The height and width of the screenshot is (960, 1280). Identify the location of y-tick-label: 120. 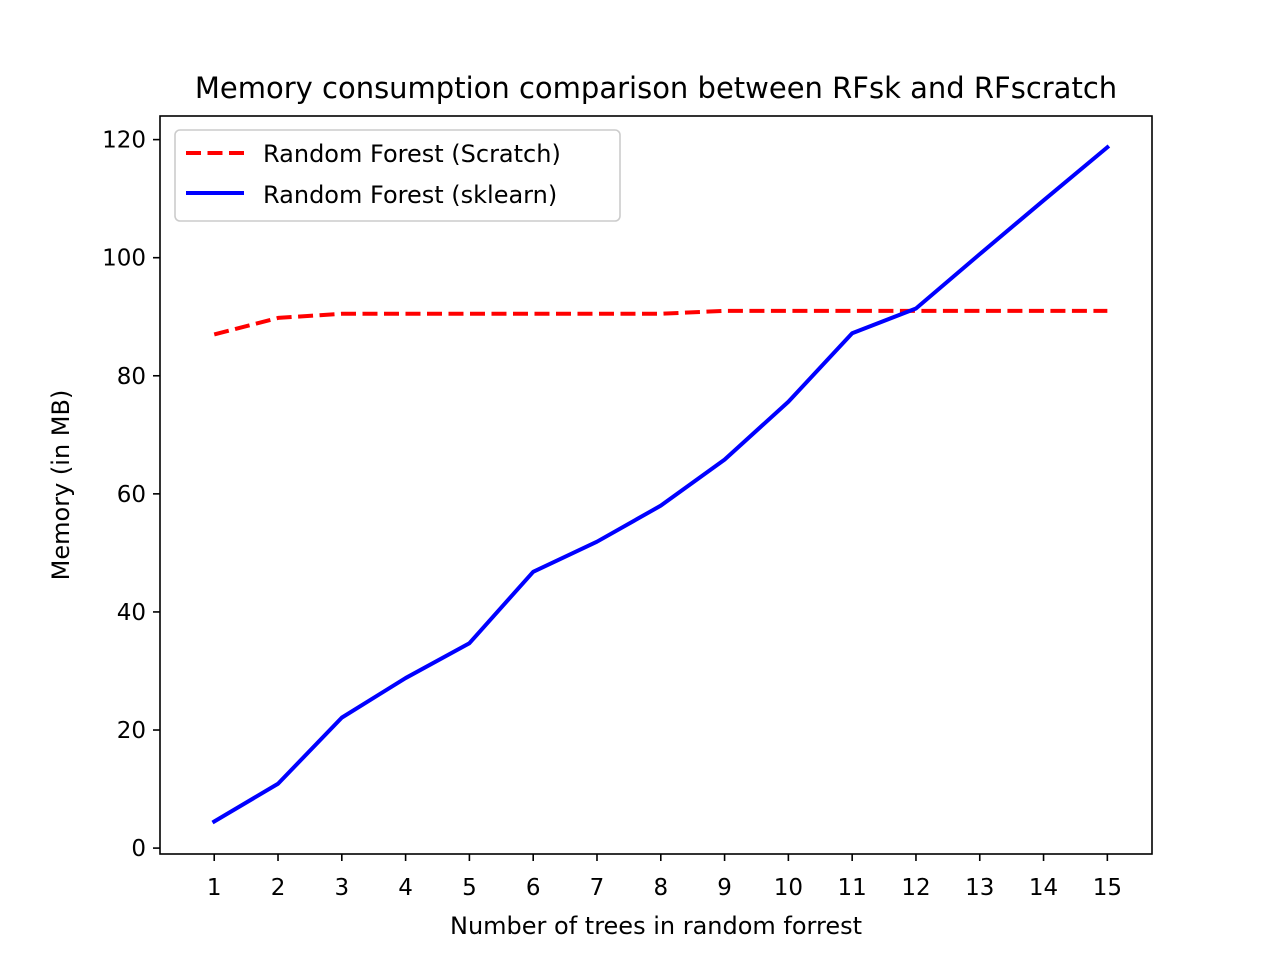
(124, 141).